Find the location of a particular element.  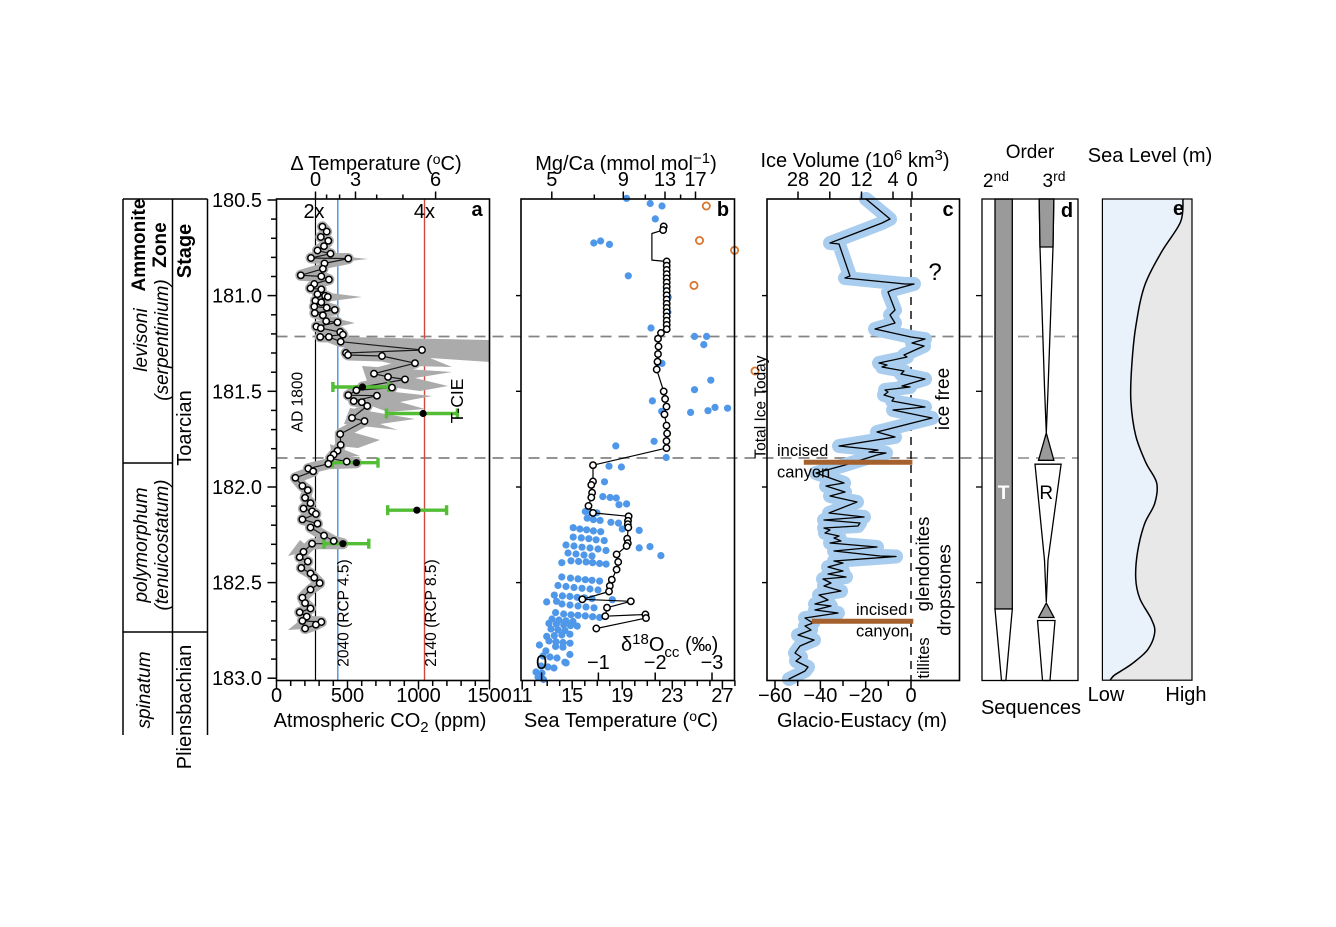

svg-text: polymorphum(tenuicostatum) is located at coordinates (152, 545).